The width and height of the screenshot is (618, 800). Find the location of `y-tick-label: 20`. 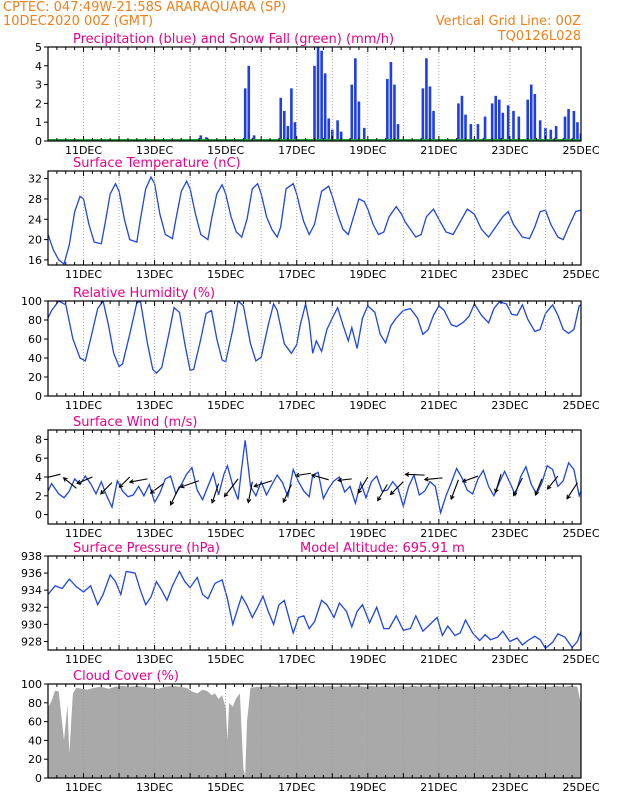

y-tick-label: 20 is located at coordinates (35, 377).